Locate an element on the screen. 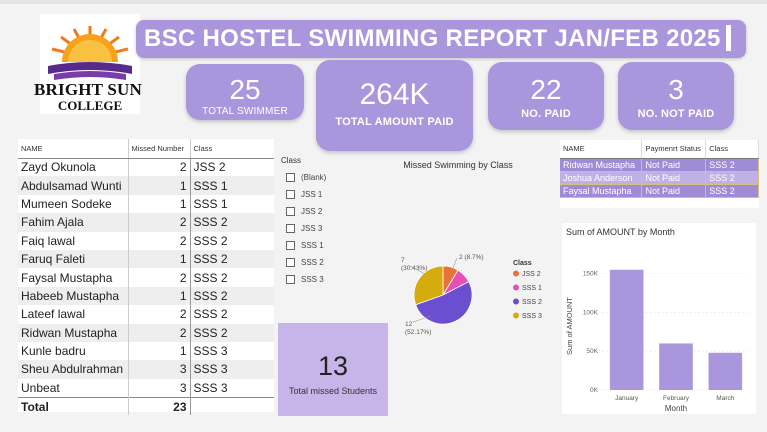 This screenshot has width=767, height=432. table-row: Abdulsamad Wunti 1 SSS 1 is located at coordinates (146, 185).